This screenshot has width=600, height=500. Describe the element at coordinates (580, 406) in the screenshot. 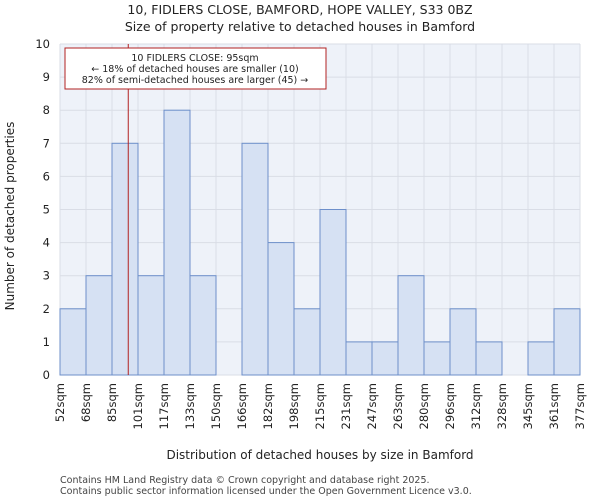

I see `x-tick-label: 377sqm` at that location.